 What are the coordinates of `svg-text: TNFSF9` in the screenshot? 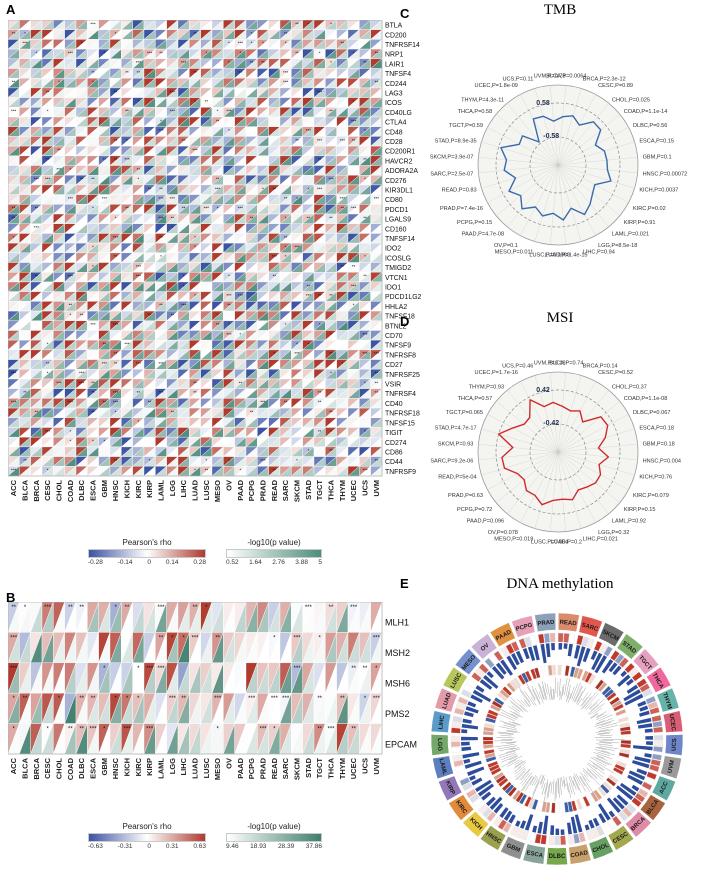 It's located at (398, 346).